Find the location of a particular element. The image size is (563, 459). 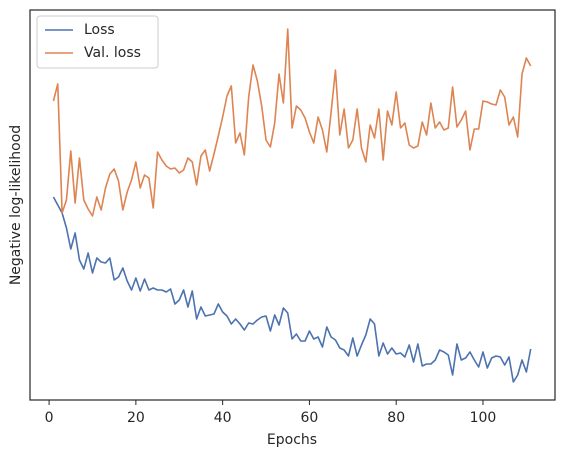

x-tick-label: 0 is located at coordinates (49, 418).